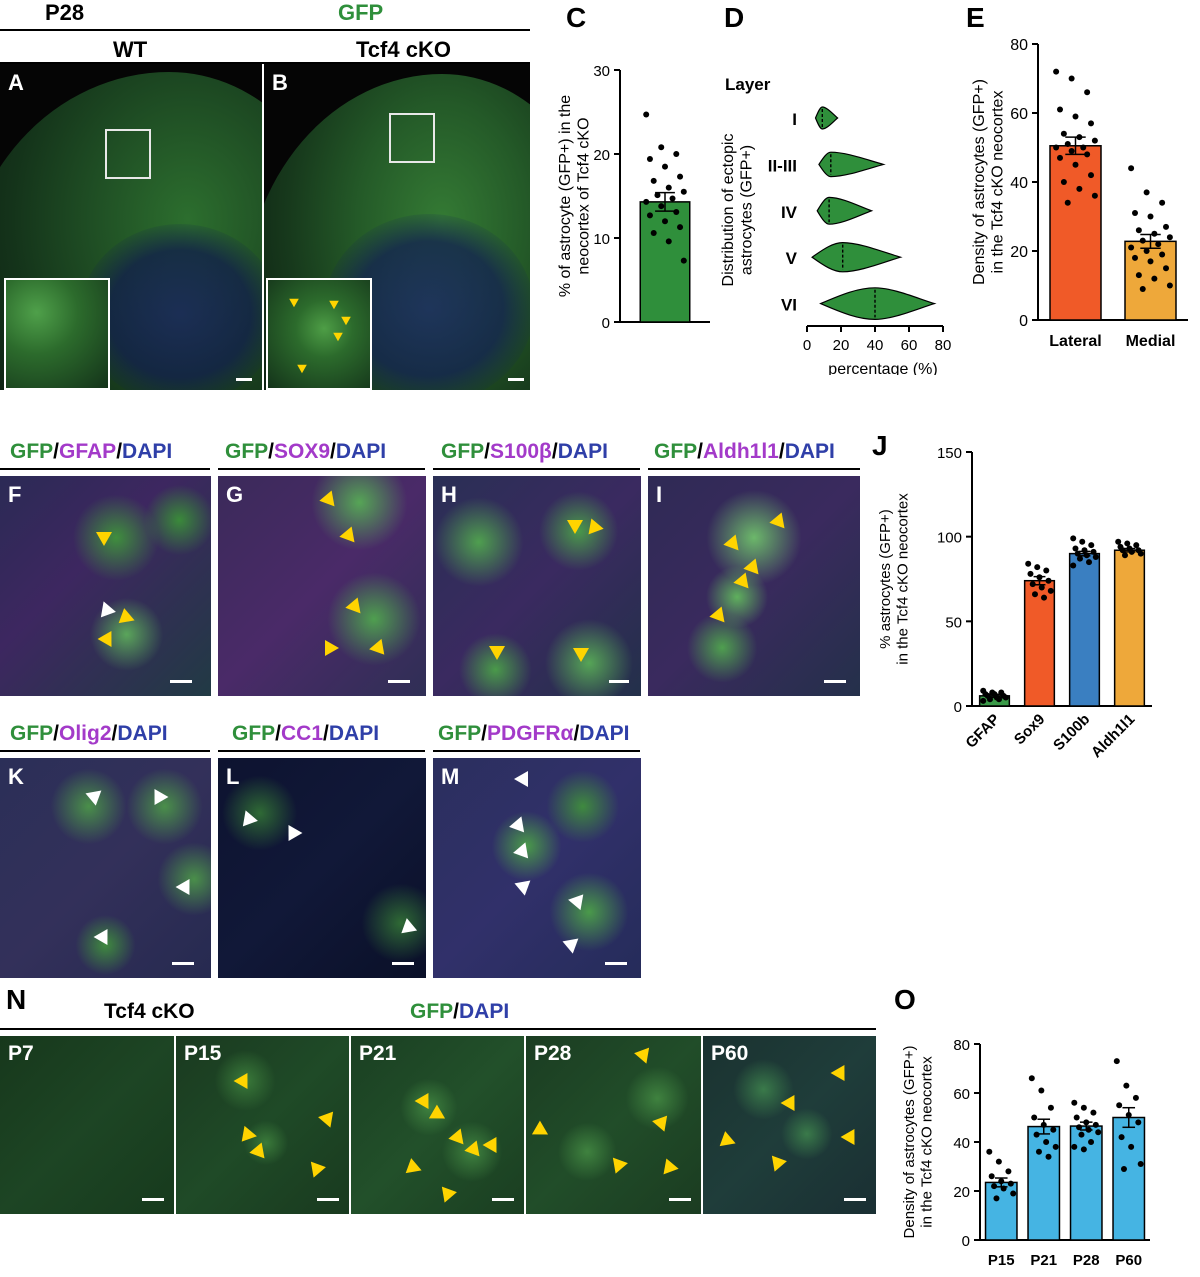 This screenshot has height=1277, width=1200. Describe the element at coordinates (728, 210) in the screenshot. I see `y-axis-label-line: Distribution of ectopic` at that location.